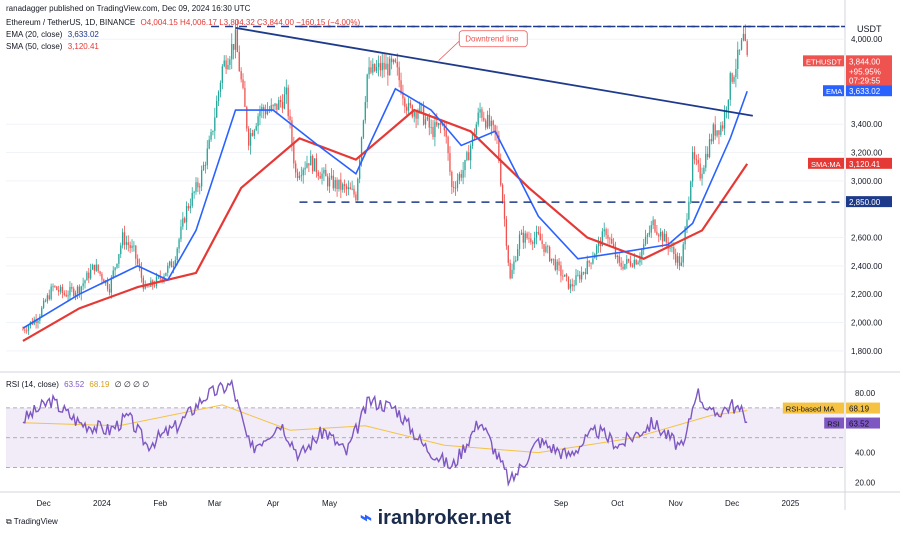 Image resolution: width=900 pixels, height=535 pixels. Describe the element at coordinates (824, 61) in the screenshot. I see `last-price-label-tag-text: ETHUSDT` at that location.